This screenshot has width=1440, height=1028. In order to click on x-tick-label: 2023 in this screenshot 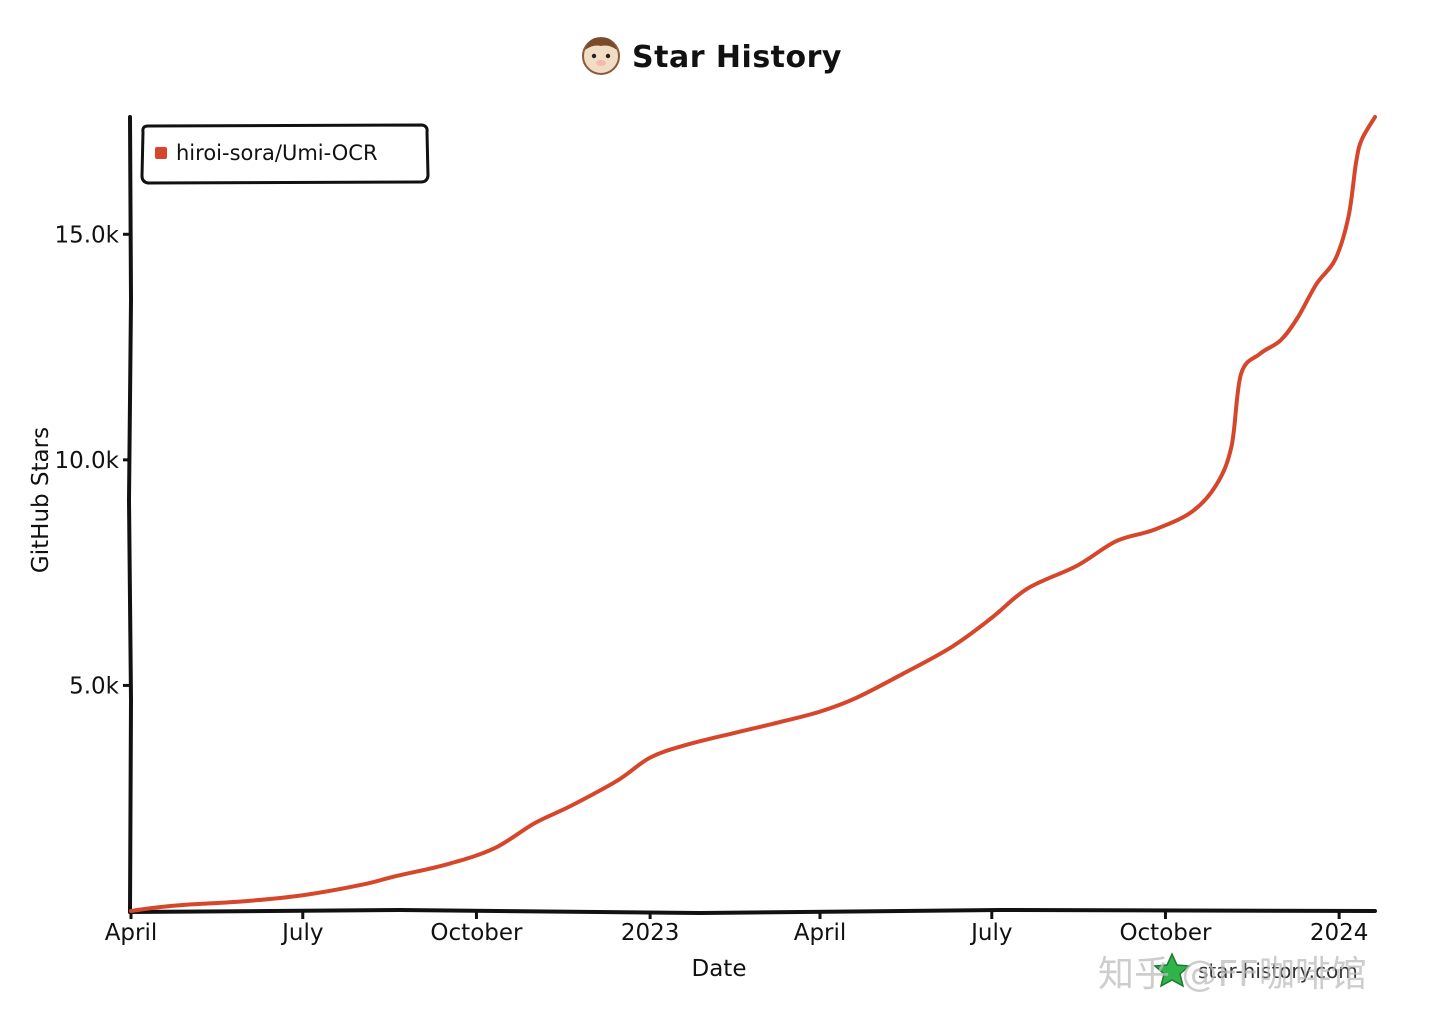, I will do `click(650, 933)`.